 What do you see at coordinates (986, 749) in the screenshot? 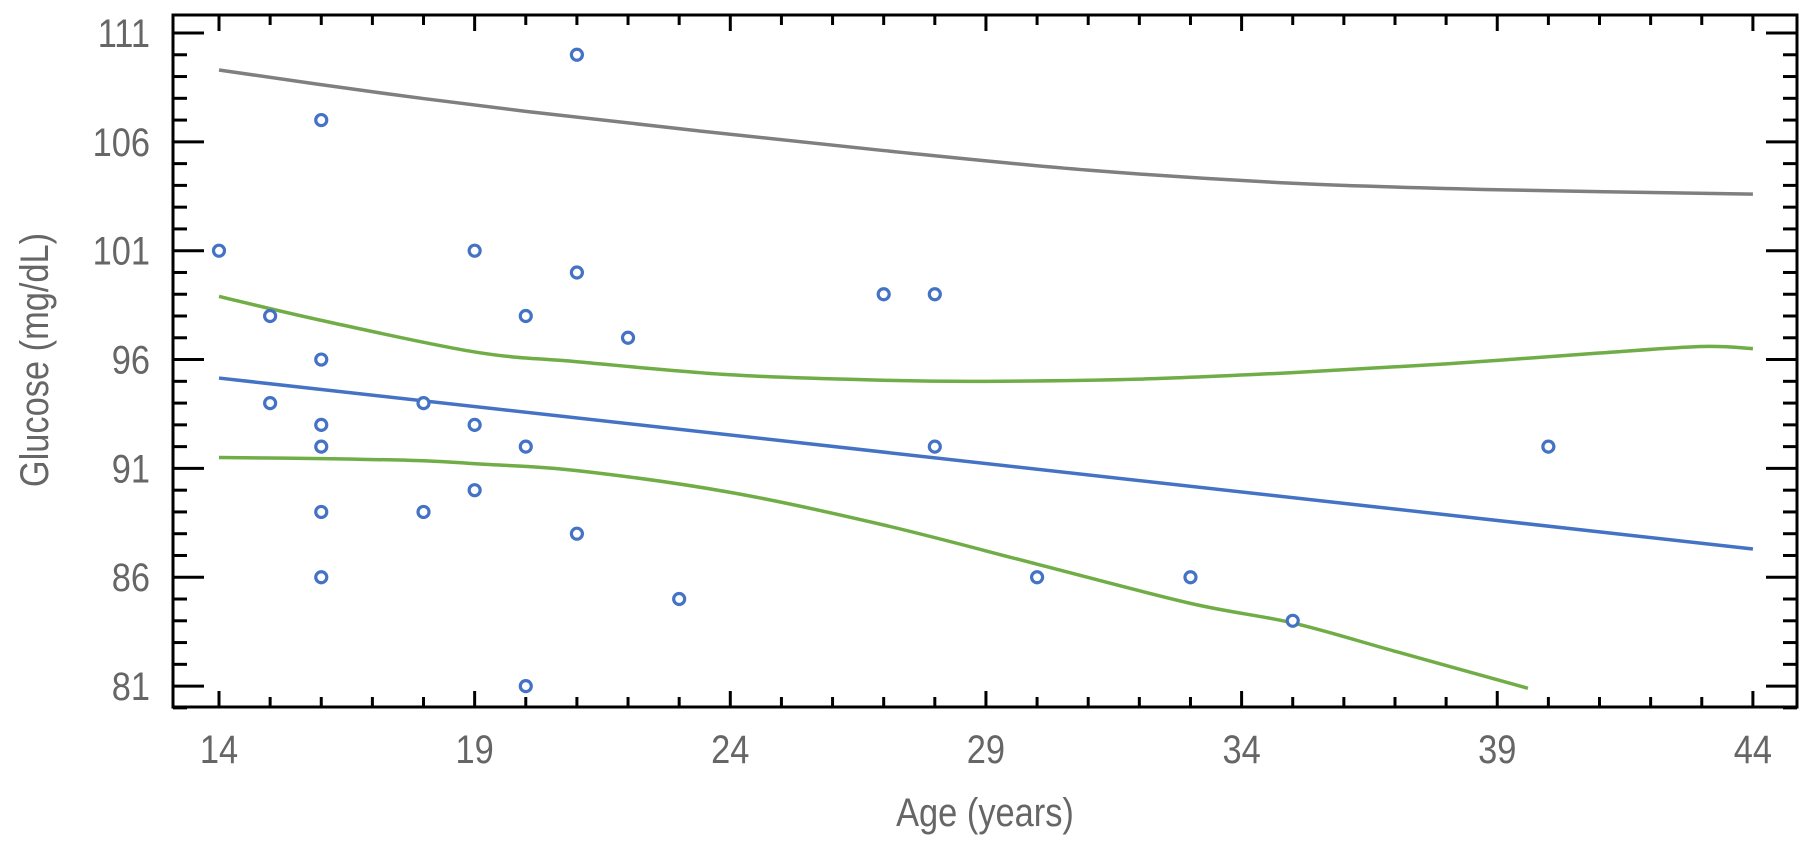
I see `x-tick-label: 29` at bounding box center [986, 749].